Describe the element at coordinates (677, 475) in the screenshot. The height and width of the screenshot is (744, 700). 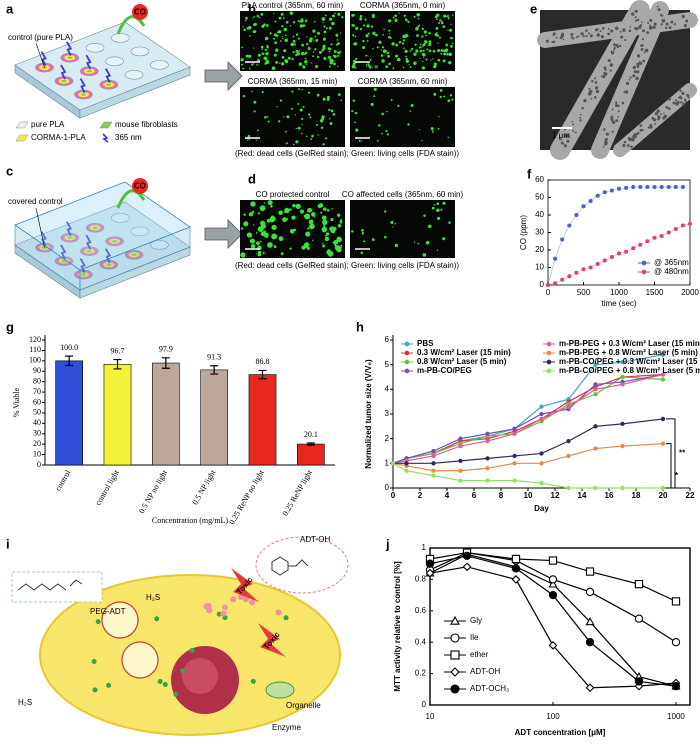
I see `annotation: *` at that location.